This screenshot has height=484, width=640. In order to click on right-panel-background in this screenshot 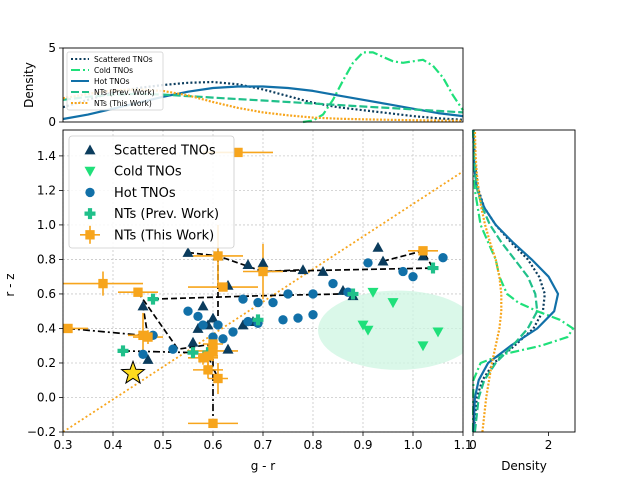, I will do `click(524, 281)`.